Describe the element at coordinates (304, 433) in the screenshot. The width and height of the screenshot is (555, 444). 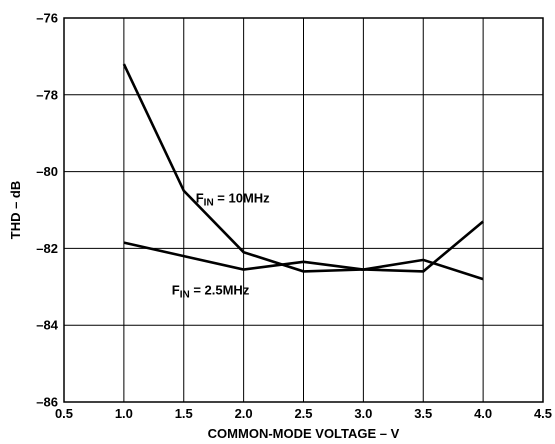
I see `x-axis-label: COMMON-MODE VOLTAGE – V` at that location.